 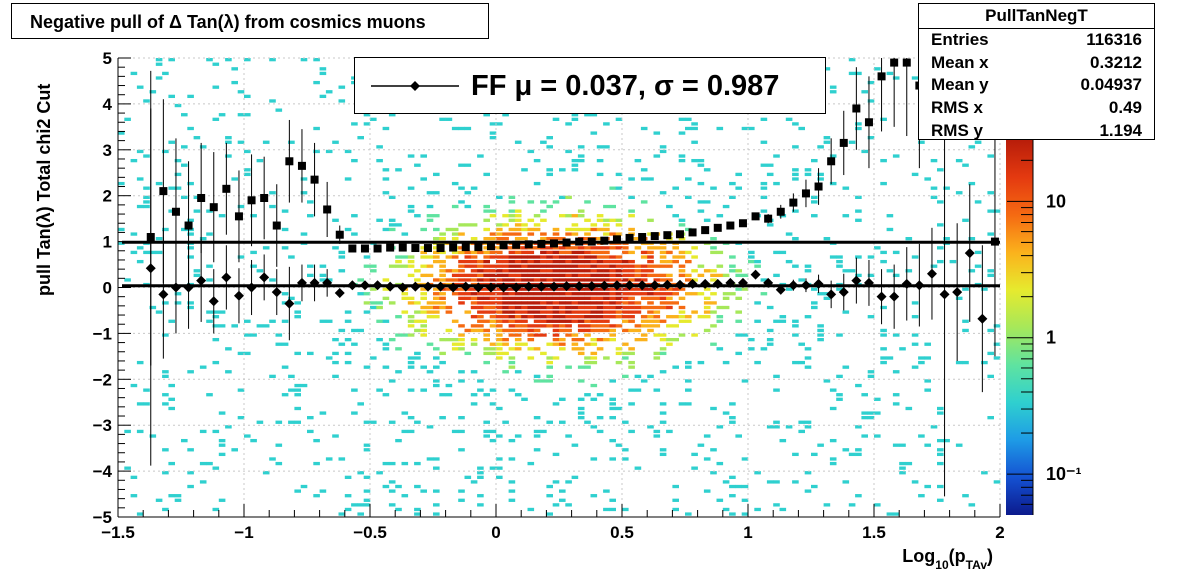 What do you see at coordinates (1064, 474) in the screenshot?
I see `color-scale-label: 10⁻¹` at bounding box center [1064, 474].